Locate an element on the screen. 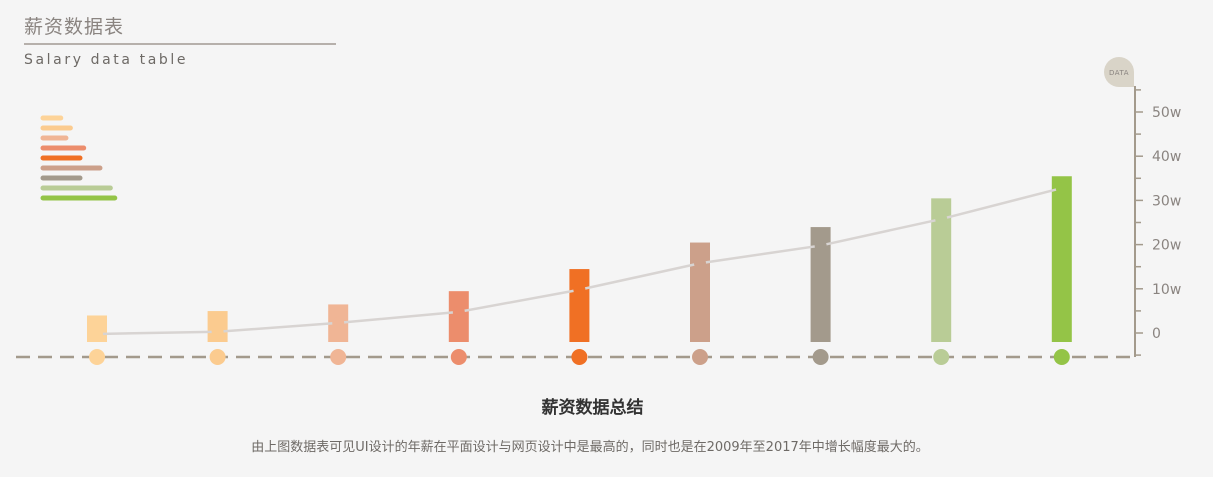 The image size is (1213, 477). title-underline is located at coordinates (180, 44).